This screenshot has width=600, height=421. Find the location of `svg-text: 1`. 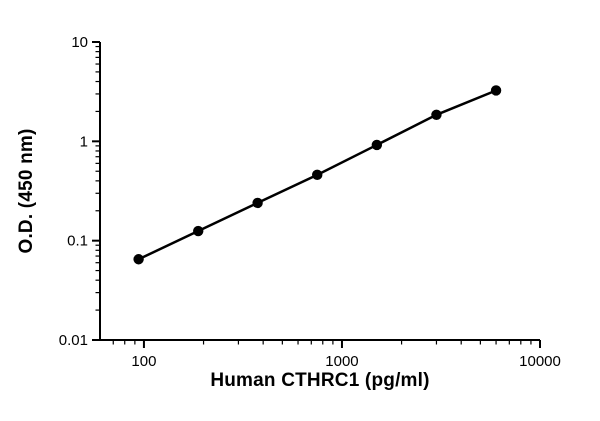

svg-text: 1 is located at coordinates (84, 141).